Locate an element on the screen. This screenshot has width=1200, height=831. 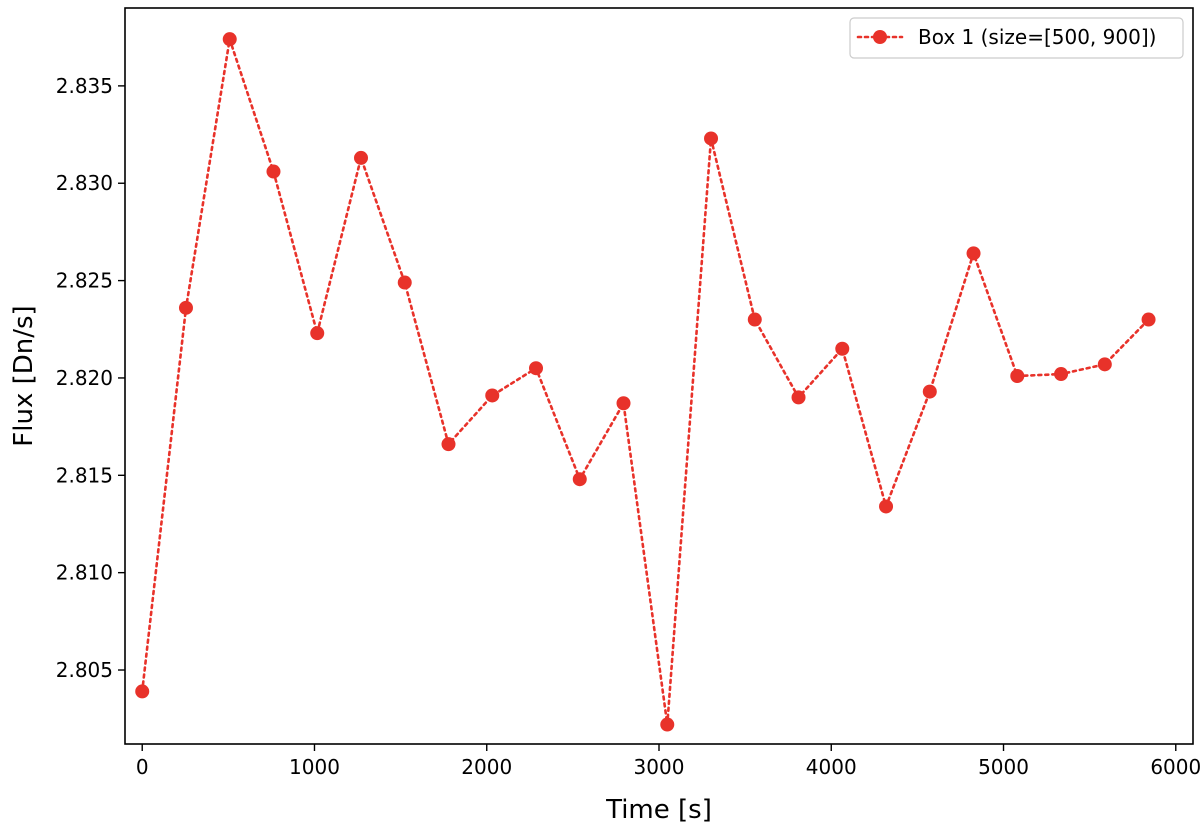
x-tick-label: 1000 is located at coordinates (314, 767).